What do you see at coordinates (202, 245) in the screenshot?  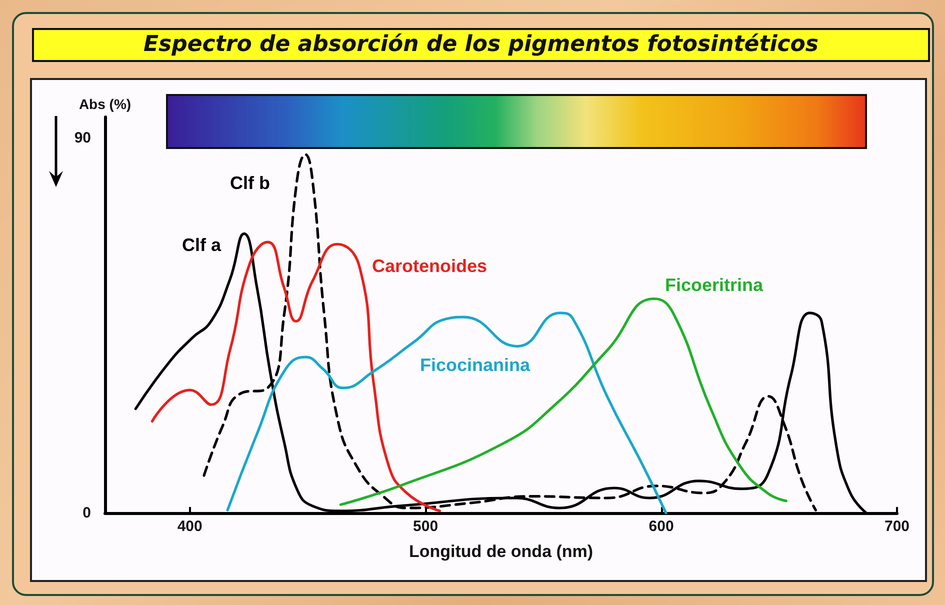 I see `series-label: Clf a` at bounding box center [202, 245].